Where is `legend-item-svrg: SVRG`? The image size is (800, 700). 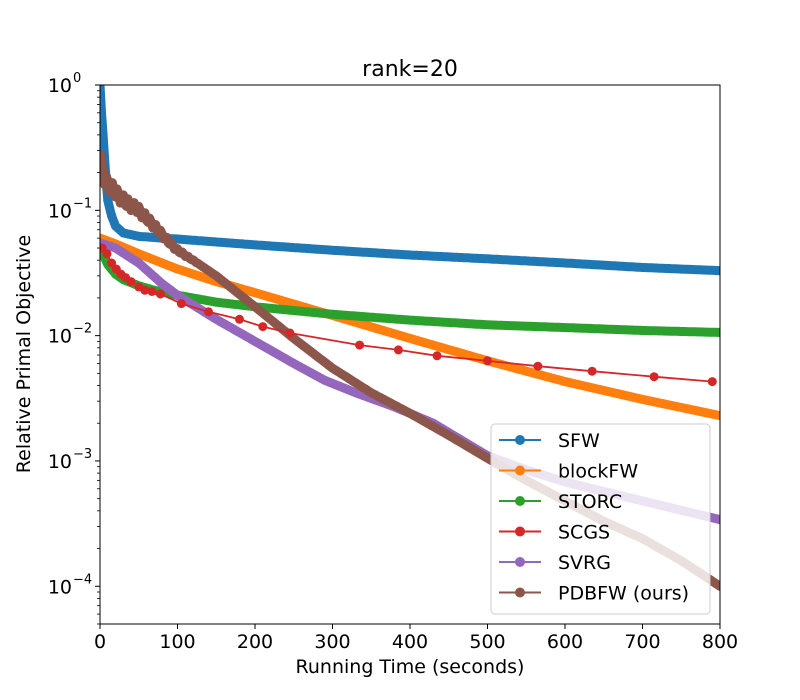 legend-item-svrg: SVRG is located at coordinates (555, 563).